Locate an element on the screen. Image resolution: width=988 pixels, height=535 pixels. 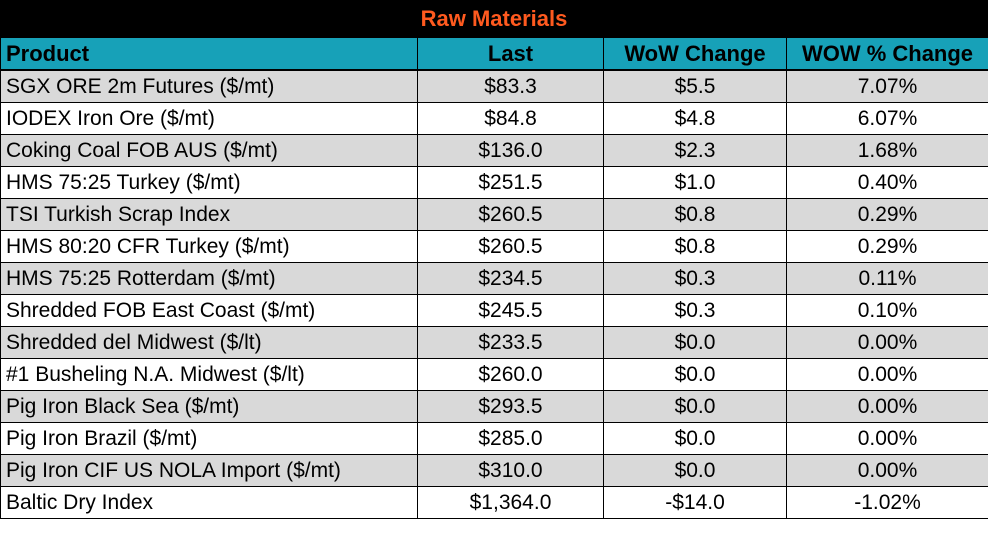
table-row: Pig Iron Brazil ($/mt) $285.0 $0.0 0.00% is located at coordinates (494, 438).